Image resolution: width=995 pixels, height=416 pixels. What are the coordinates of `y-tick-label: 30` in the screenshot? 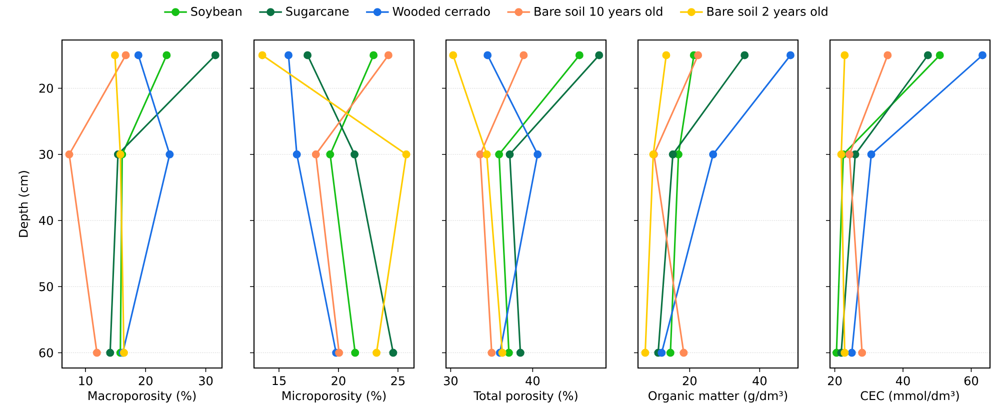 It's located at (46, 154).